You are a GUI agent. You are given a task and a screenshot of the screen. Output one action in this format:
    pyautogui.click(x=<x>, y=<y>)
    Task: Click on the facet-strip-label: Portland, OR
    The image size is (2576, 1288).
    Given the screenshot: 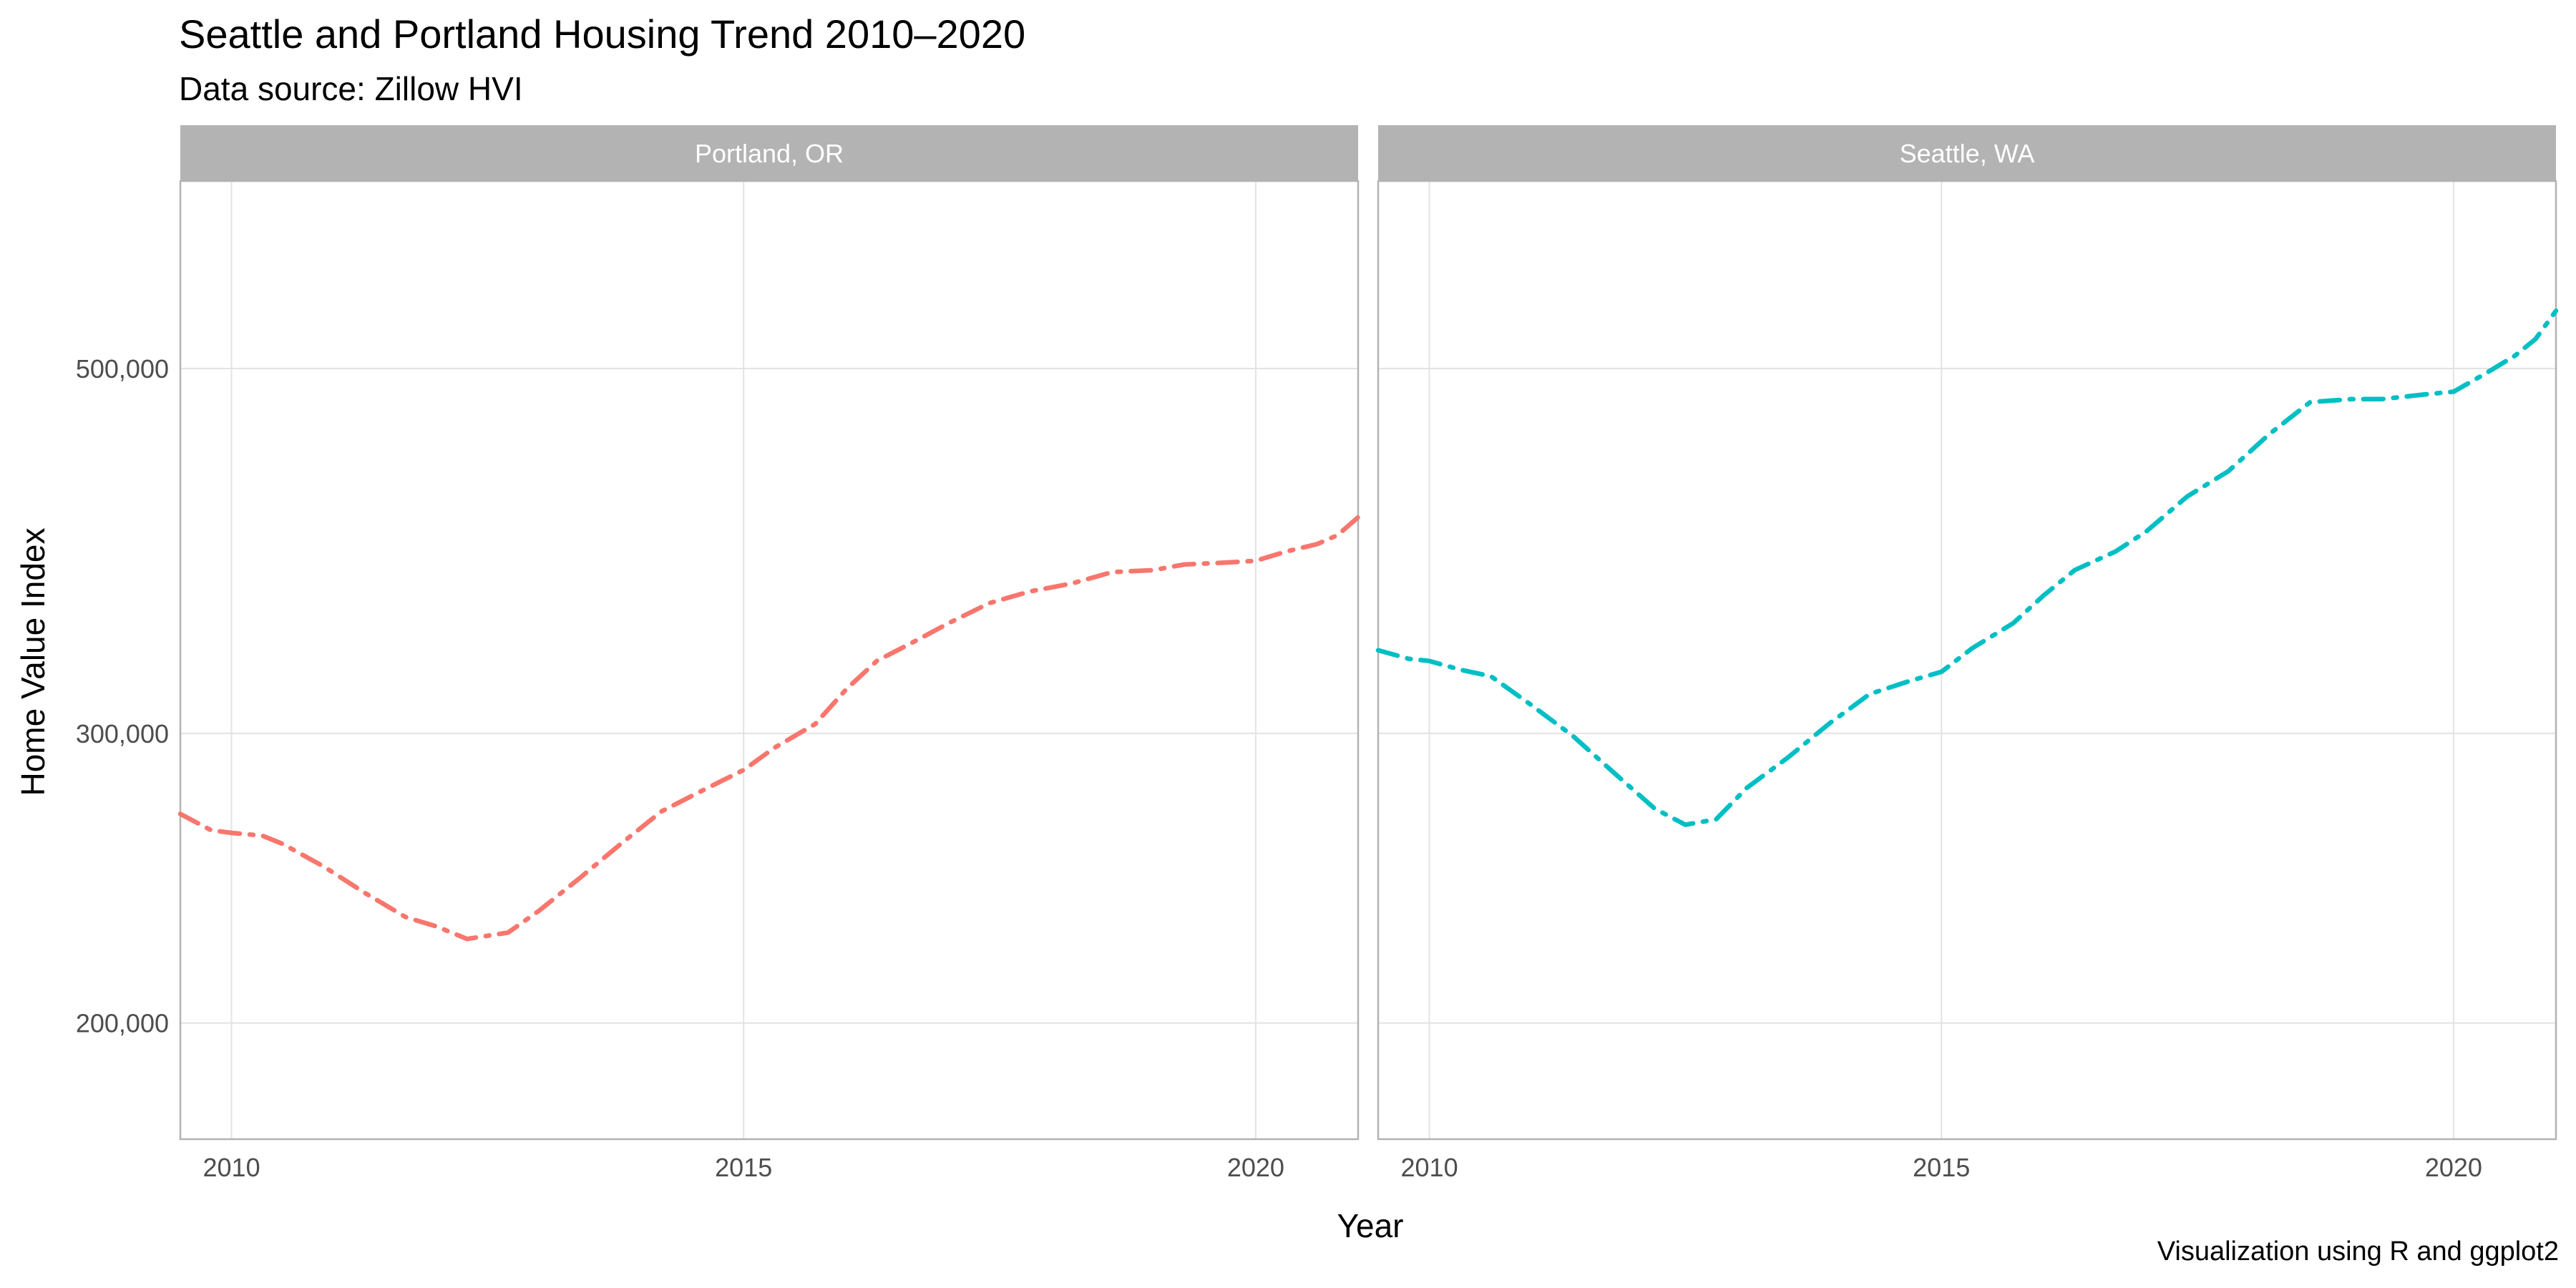 What is the action you would take?
    pyautogui.click(x=769, y=153)
    